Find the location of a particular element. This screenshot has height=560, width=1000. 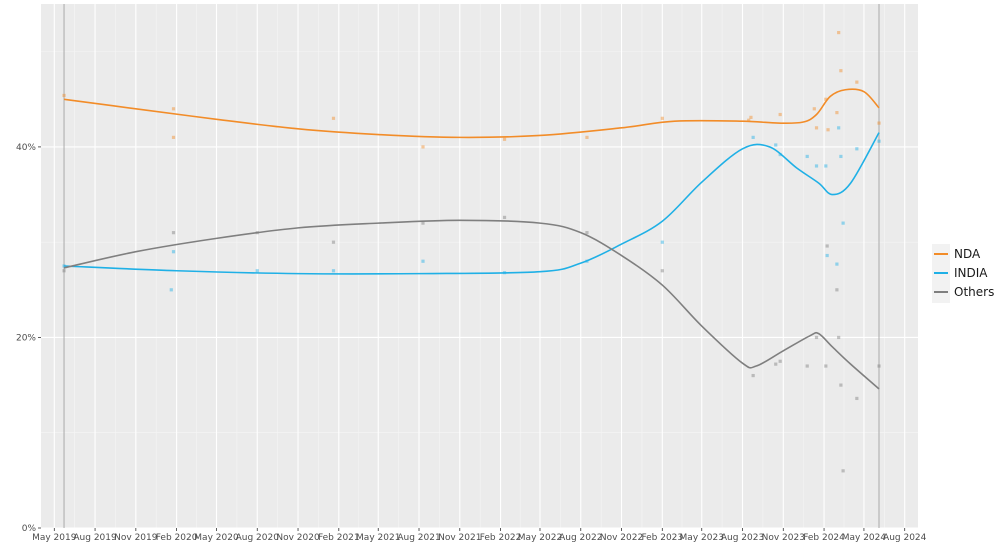

legend-label-others: Others is located at coordinates (974, 292).